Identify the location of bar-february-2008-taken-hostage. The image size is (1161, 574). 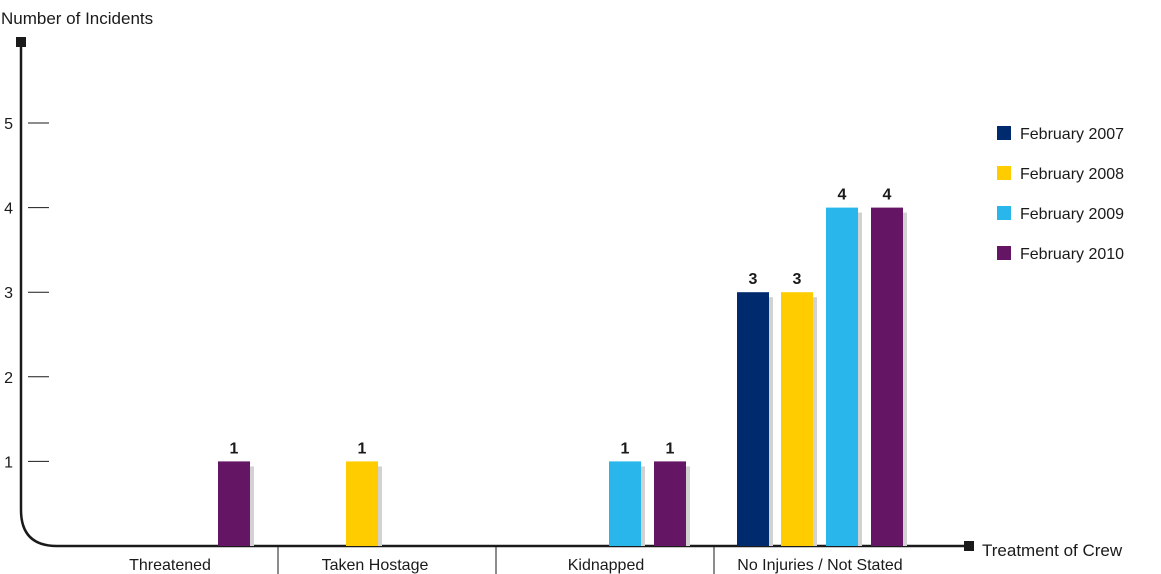
(362, 503).